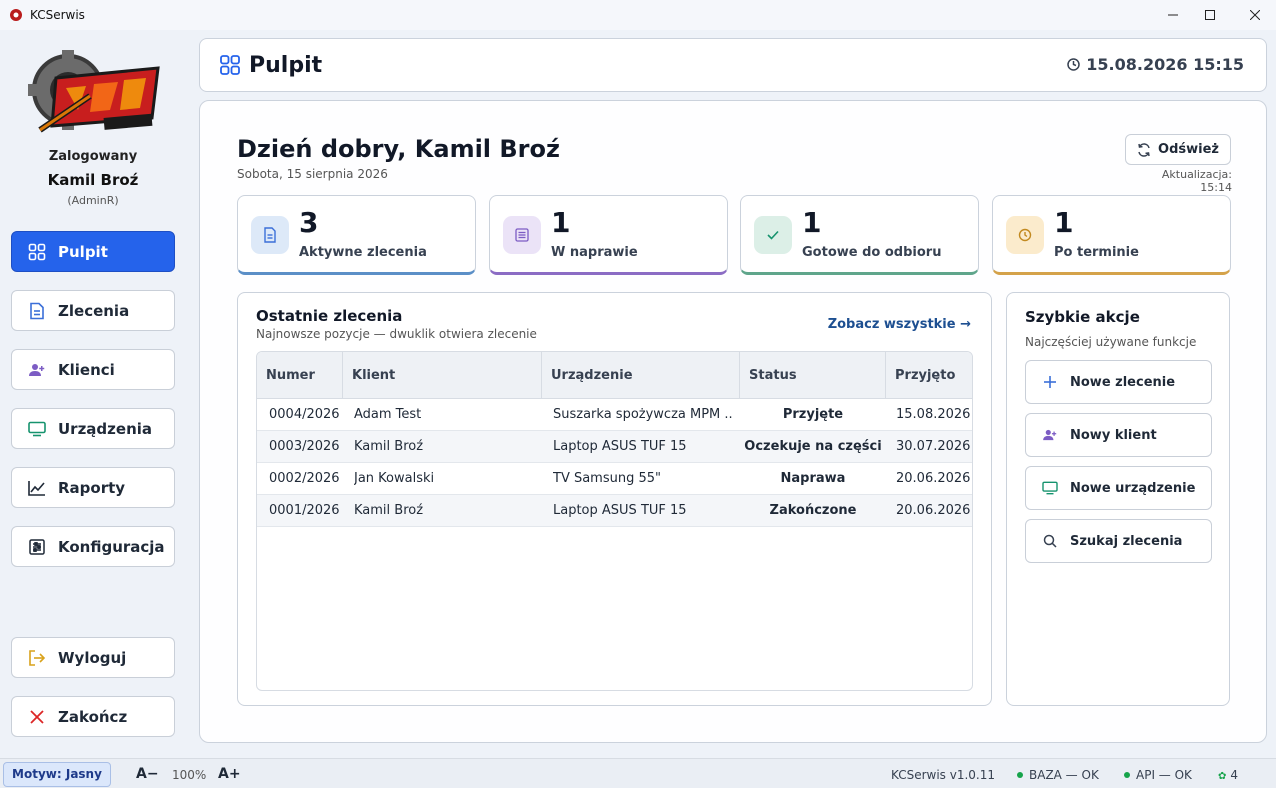 The width and height of the screenshot is (1276, 788). Describe the element at coordinates (1082, 317) in the screenshot. I see `quick-actions-title: Szybkie akcje` at that location.